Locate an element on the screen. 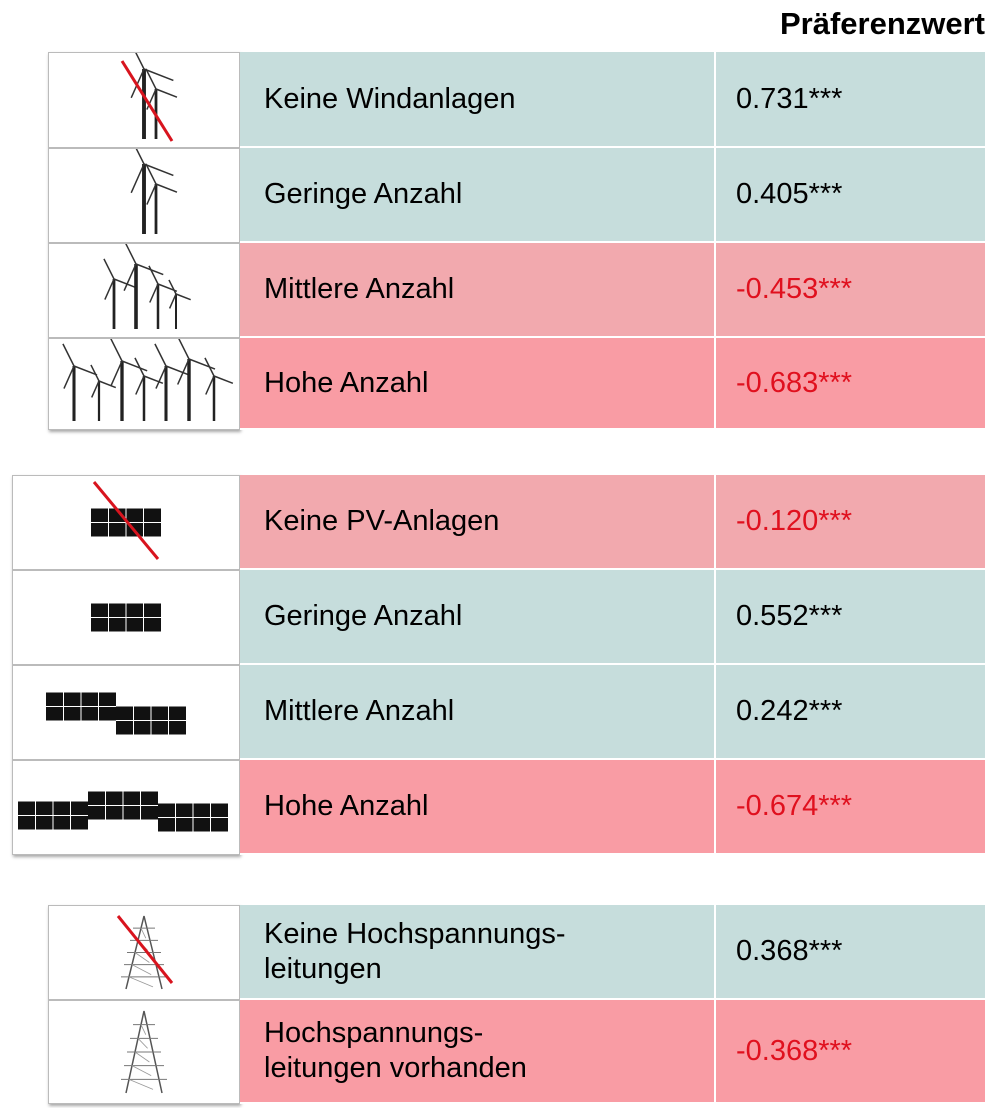 The width and height of the screenshot is (997, 1108). row-label: Keine Hochspannungs- leitungen is located at coordinates (478, 952).